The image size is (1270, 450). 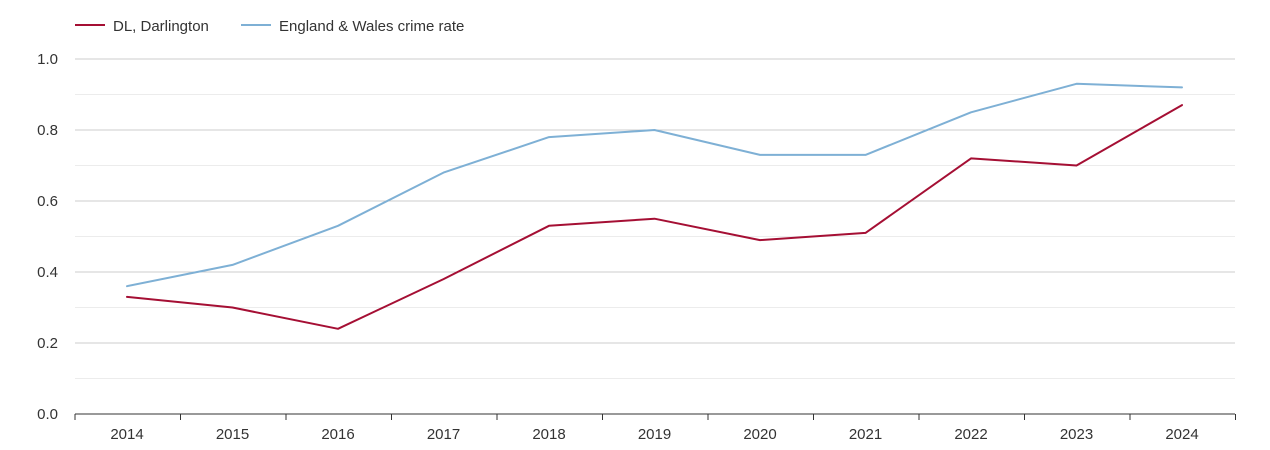 What do you see at coordinates (371, 26) in the screenshot?
I see `legend-label-england-wales: England & Wales crime rate` at bounding box center [371, 26].